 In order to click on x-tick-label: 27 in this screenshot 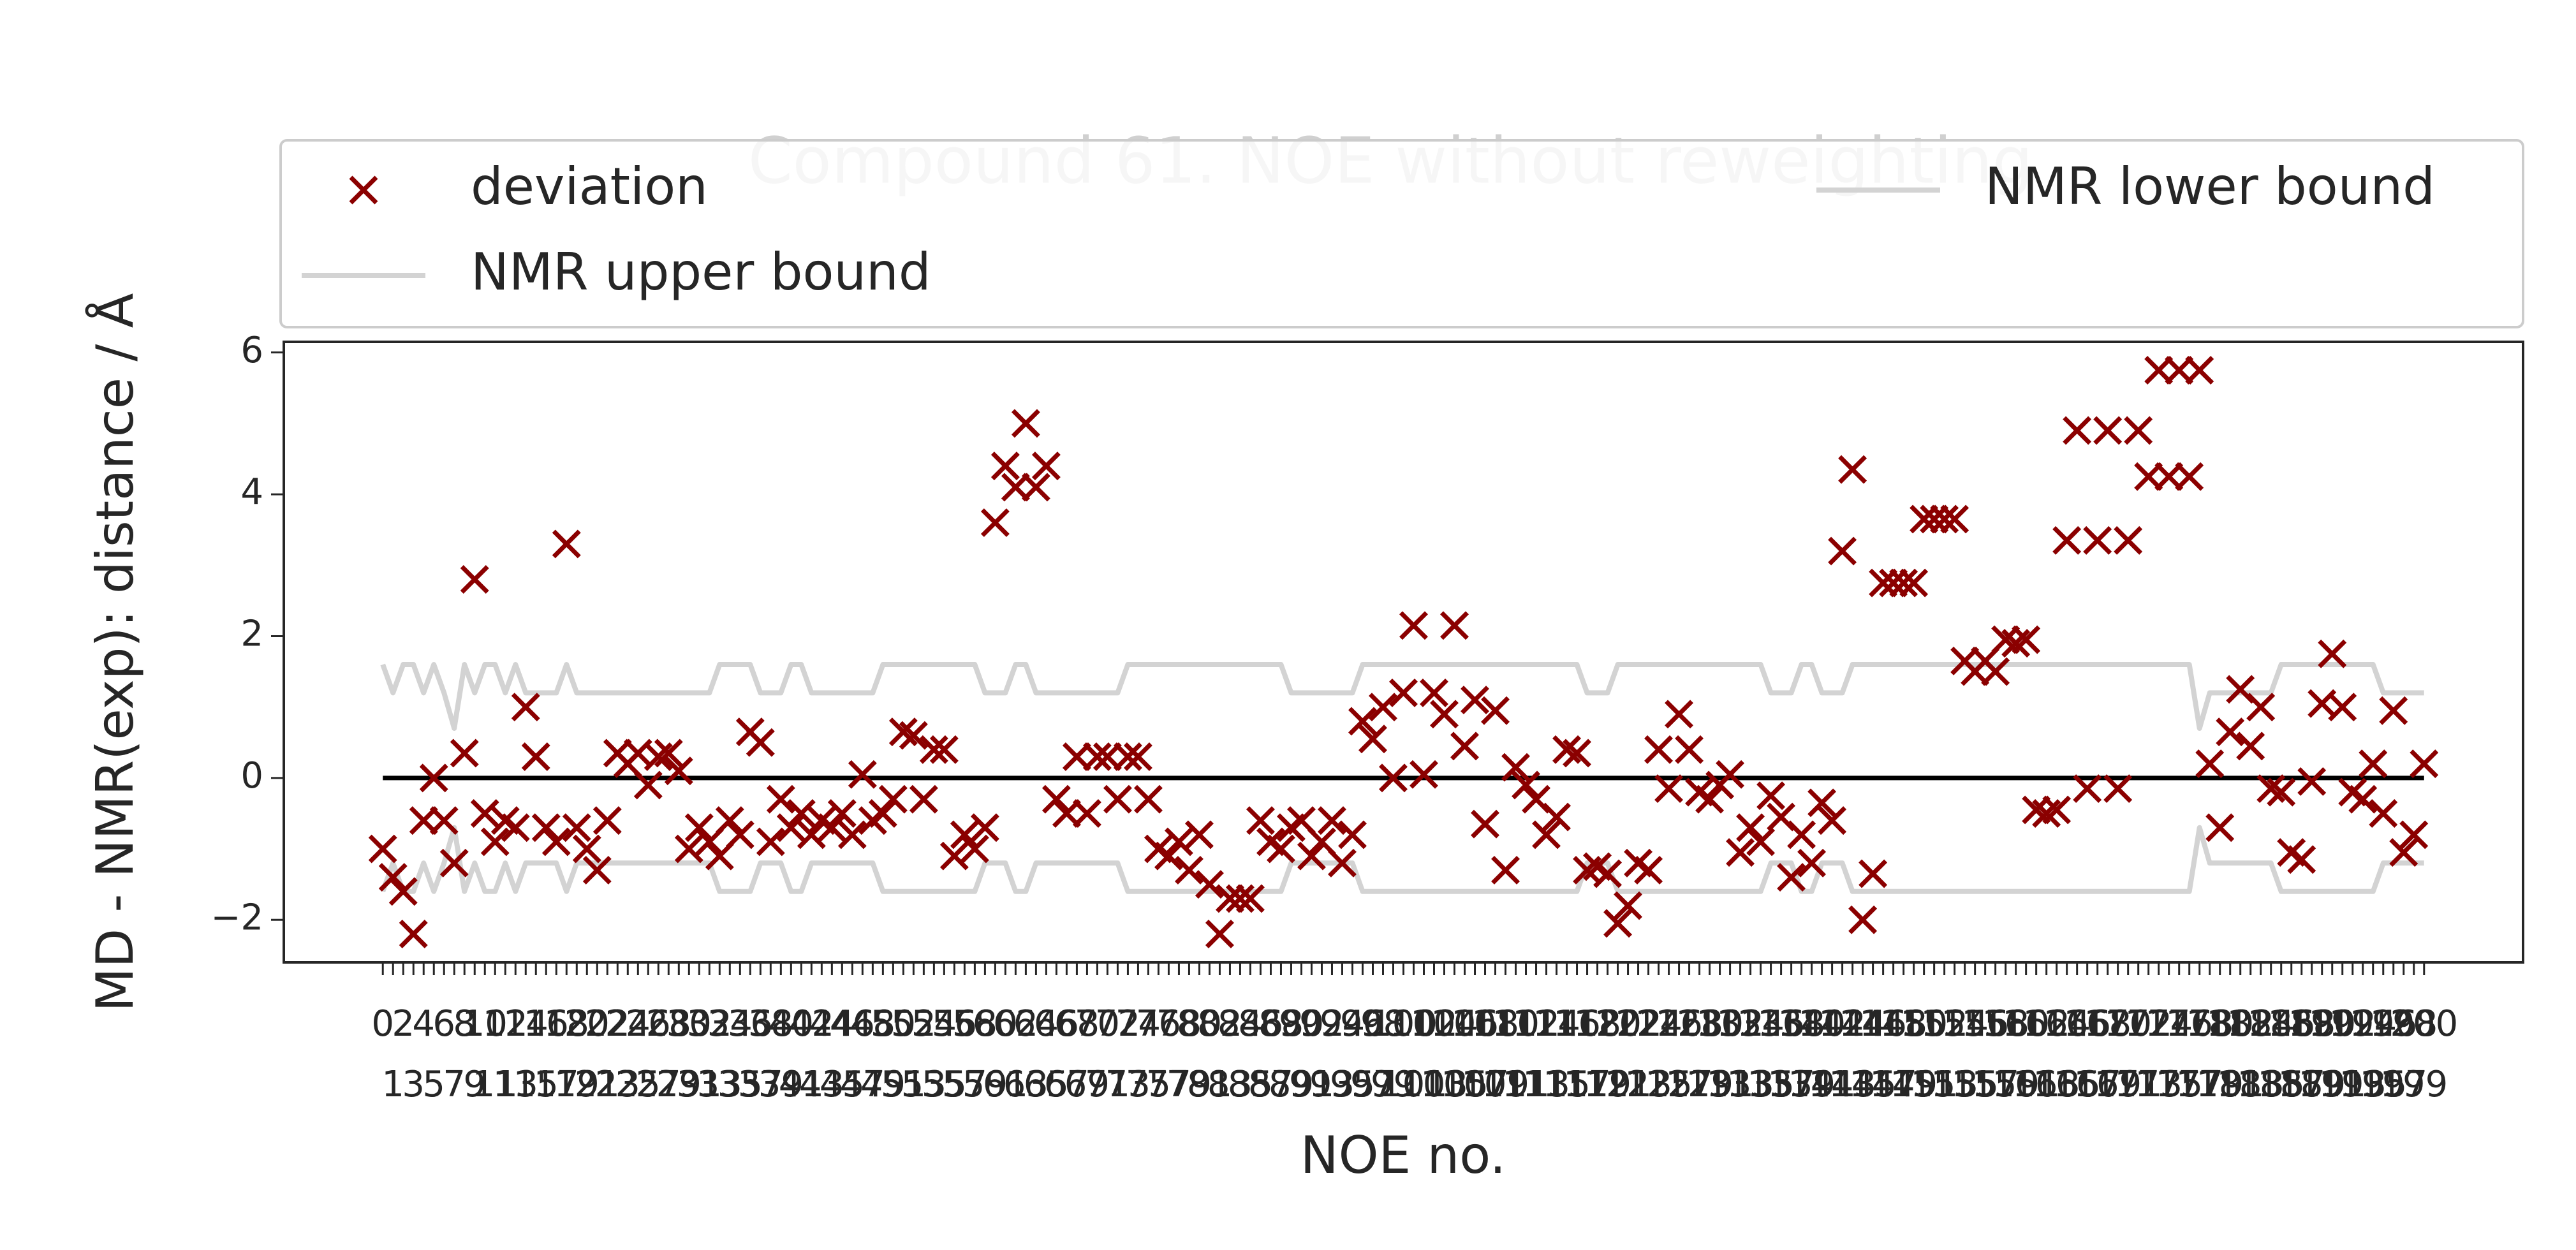, I will do `click(658, 1084)`.